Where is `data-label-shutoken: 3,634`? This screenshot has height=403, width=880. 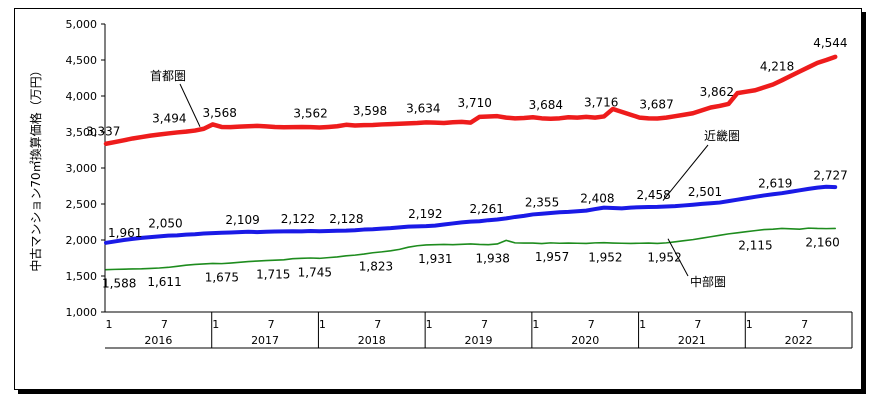 data-label-shutoken: 3,634 is located at coordinates (423, 108).